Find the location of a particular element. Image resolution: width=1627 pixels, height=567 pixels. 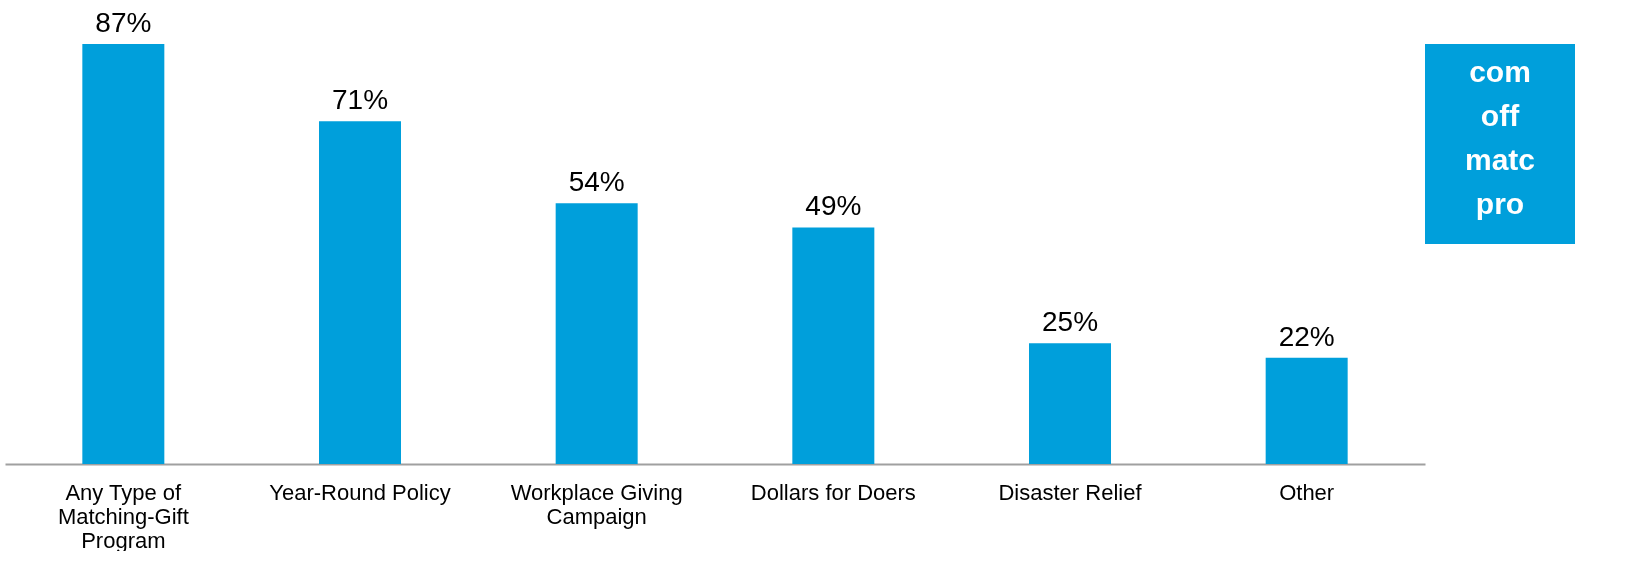

data-label: 54% is located at coordinates (596, 182).